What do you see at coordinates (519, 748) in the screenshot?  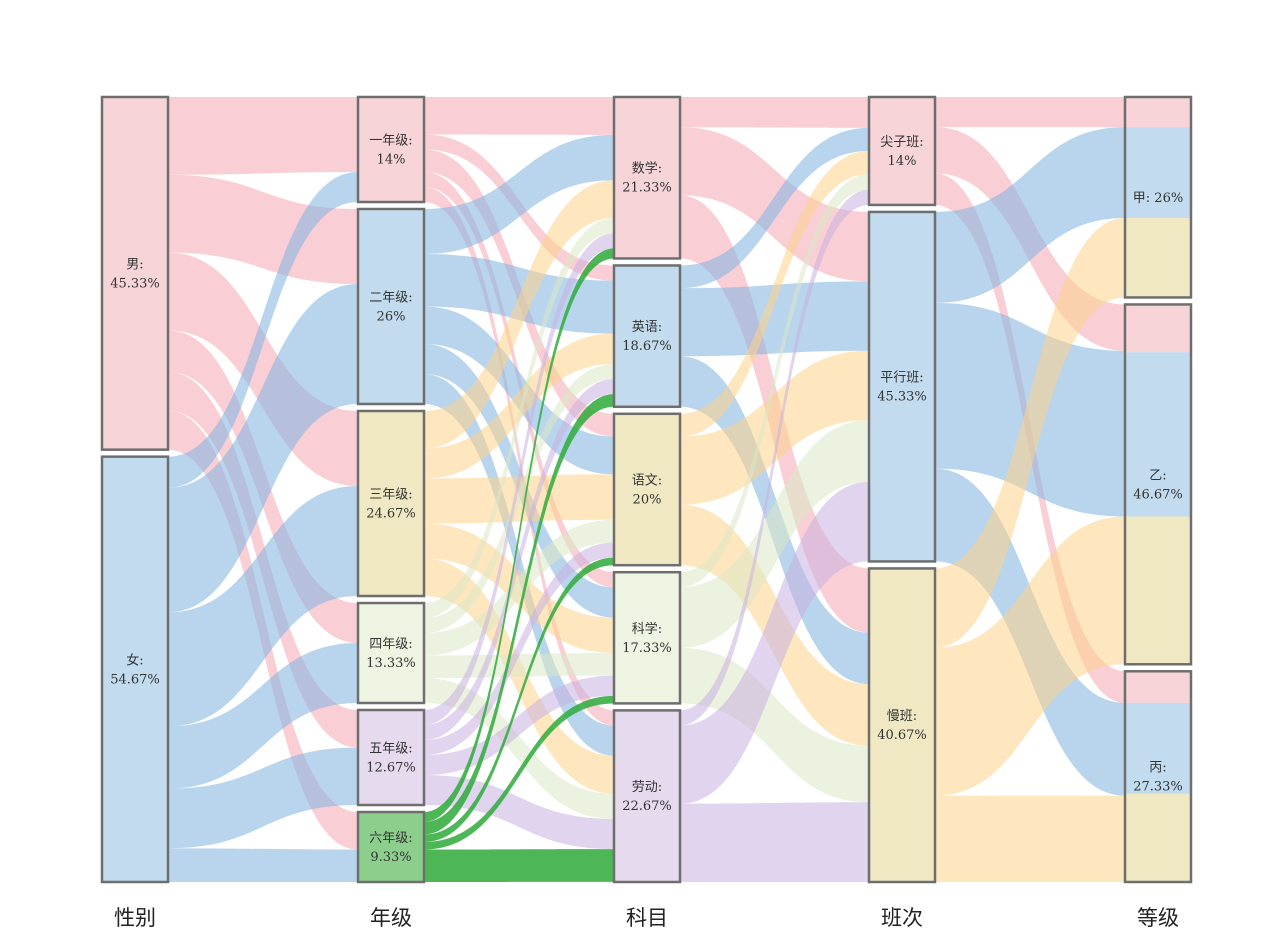 I see `flow-g4-lab` at bounding box center [519, 748].